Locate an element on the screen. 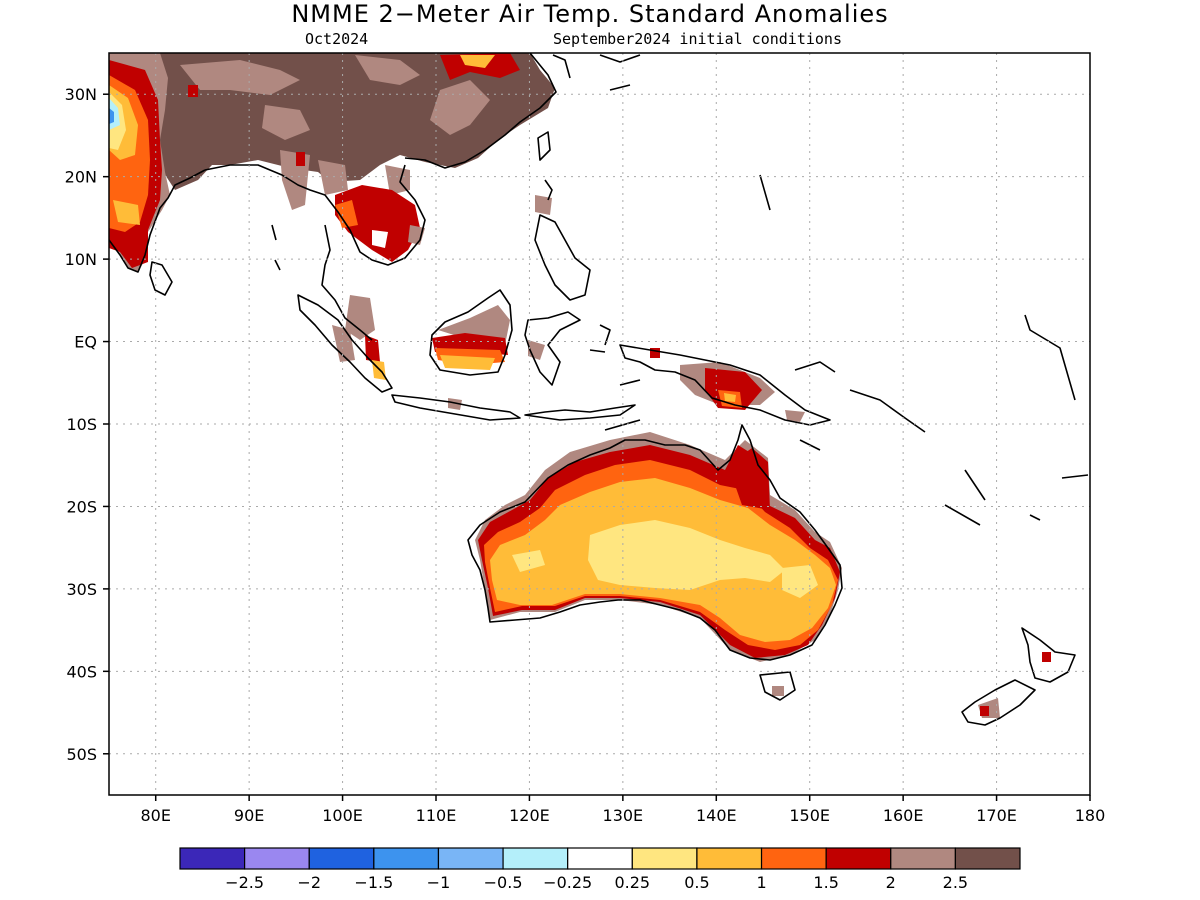 The image size is (1200, 900). lon-tick-label: 130E is located at coordinates (623, 815).